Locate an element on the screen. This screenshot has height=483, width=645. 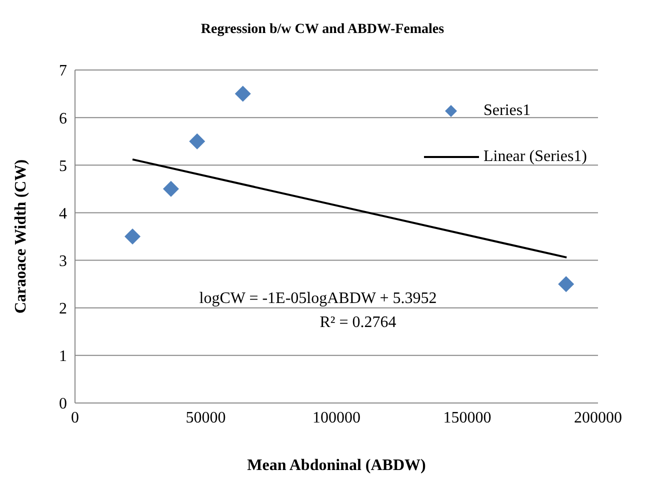
legend-label: Series1 is located at coordinates (507, 111).